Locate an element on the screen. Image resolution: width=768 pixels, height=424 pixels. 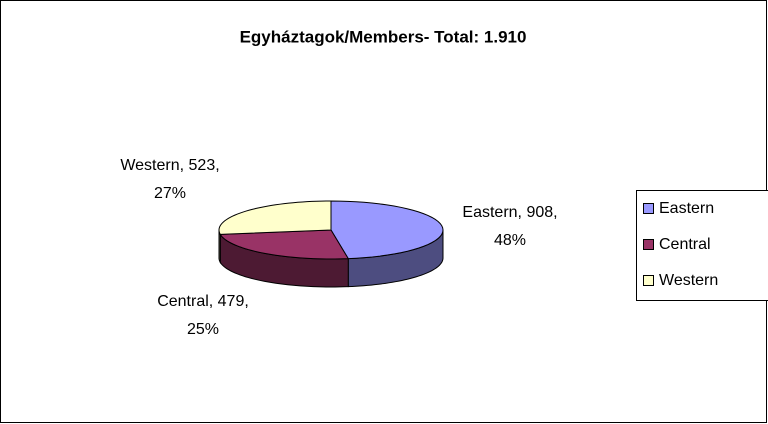
data-label-line: Central, 479, is located at coordinates (203, 301).